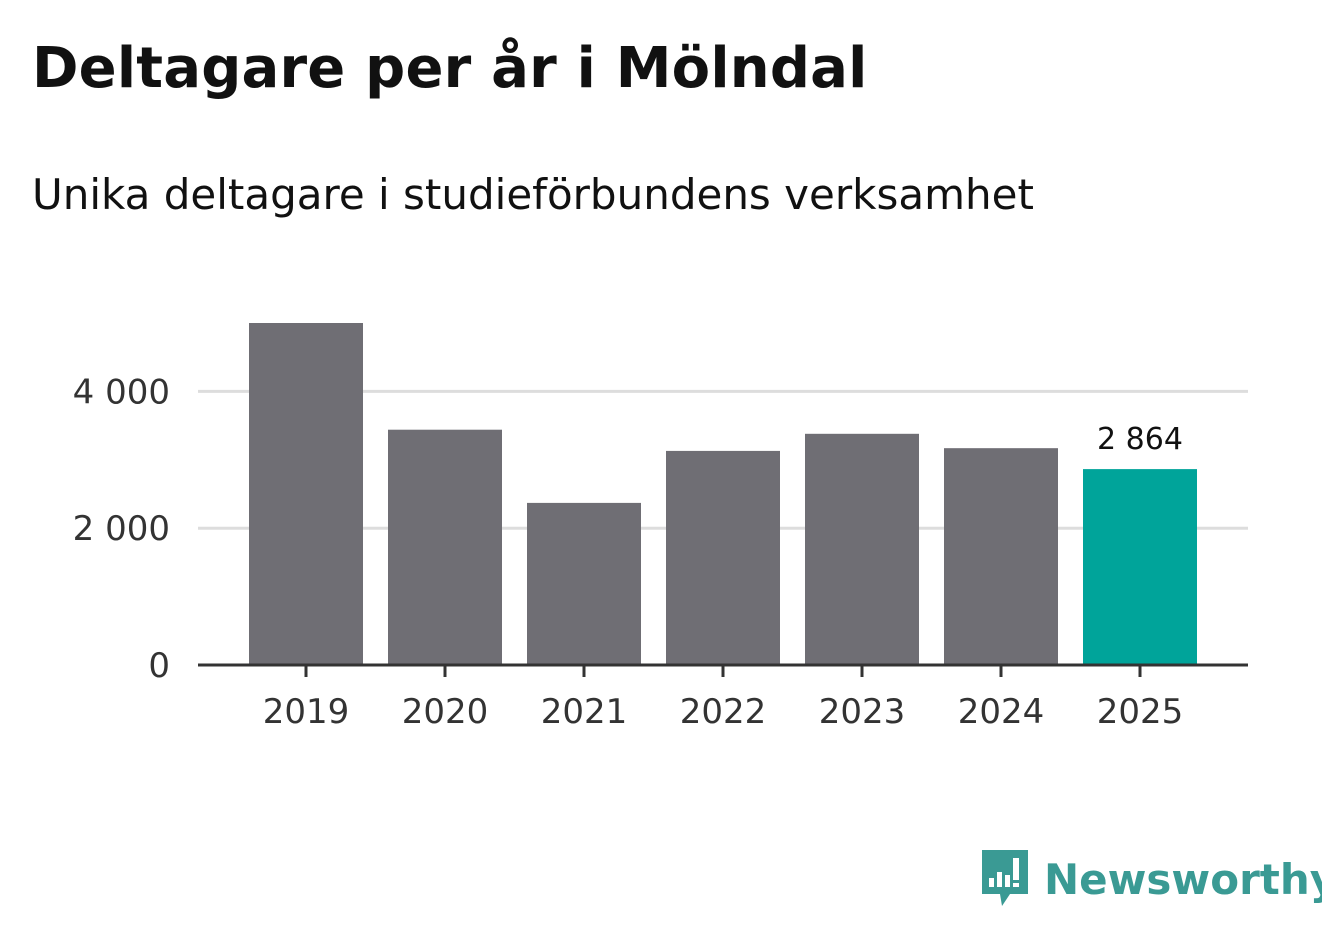  What do you see at coordinates (723, 670) in the screenshot?
I see `axes` at bounding box center [723, 670].